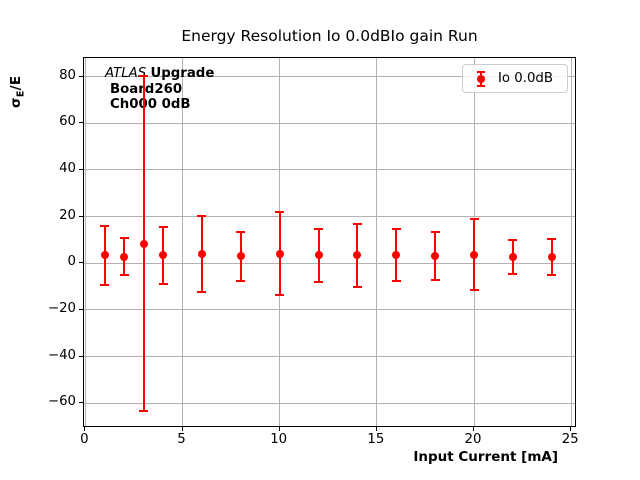 Image resolution: width=640 pixels, height=480 pixels. Describe the element at coordinates (61, 308) in the screenshot. I see `y-tick-label: −20` at that location.